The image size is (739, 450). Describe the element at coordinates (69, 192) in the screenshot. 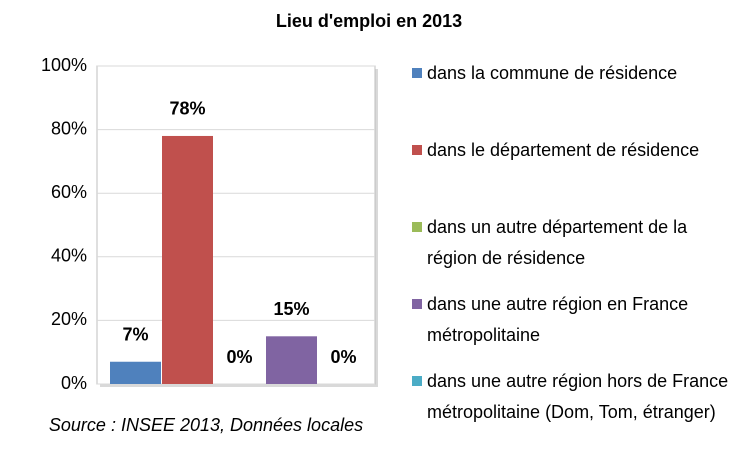

I see `y-tick-label: 60%` at that location.